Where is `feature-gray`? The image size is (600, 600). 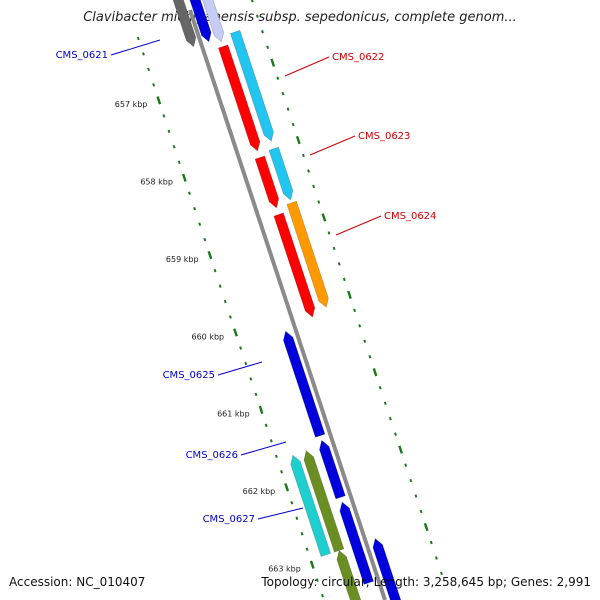
feature-gray is located at coordinates (184, 24).